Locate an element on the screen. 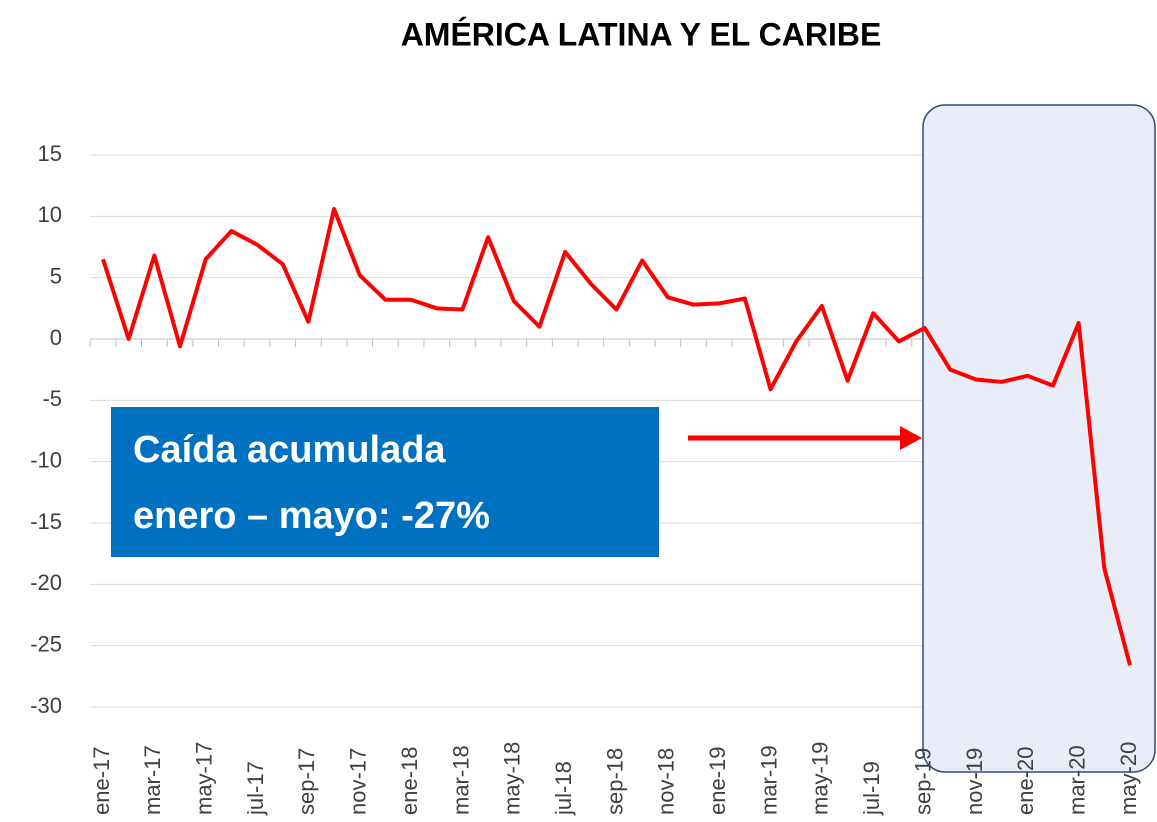 Image resolution: width=1157 pixels, height=822 pixels. x-tick-label: ene-18 is located at coordinates (409, 780).